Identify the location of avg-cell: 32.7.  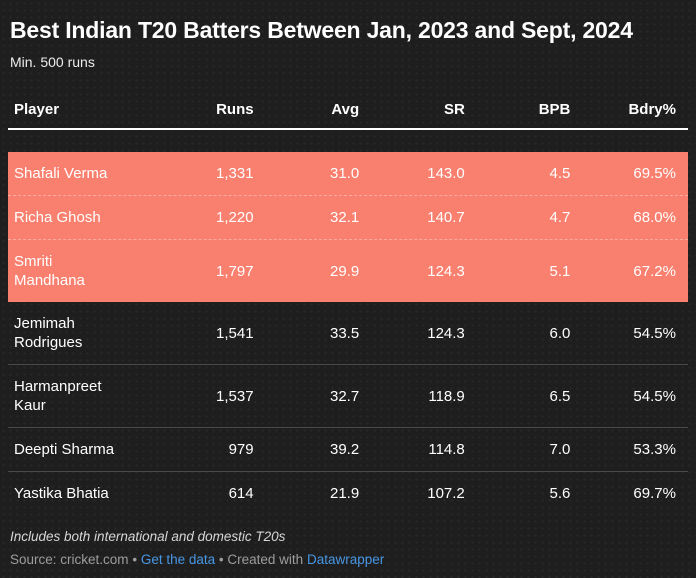
(344, 396).